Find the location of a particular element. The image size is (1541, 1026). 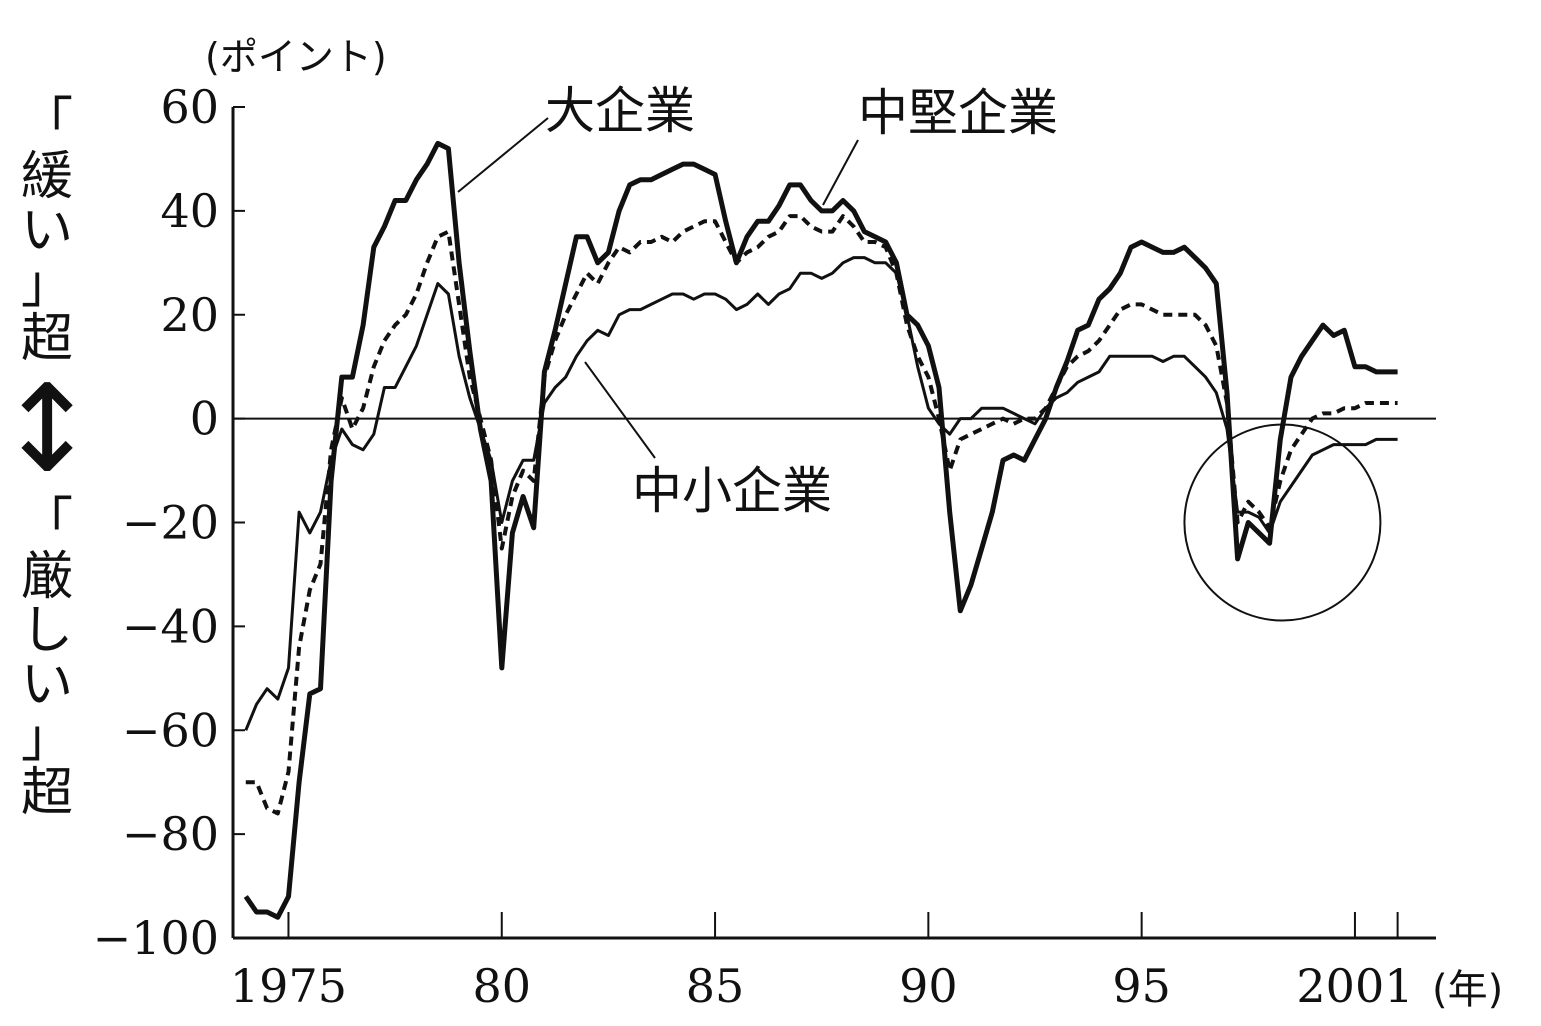

y-tick-label: −60 is located at coordinates (170, 730).